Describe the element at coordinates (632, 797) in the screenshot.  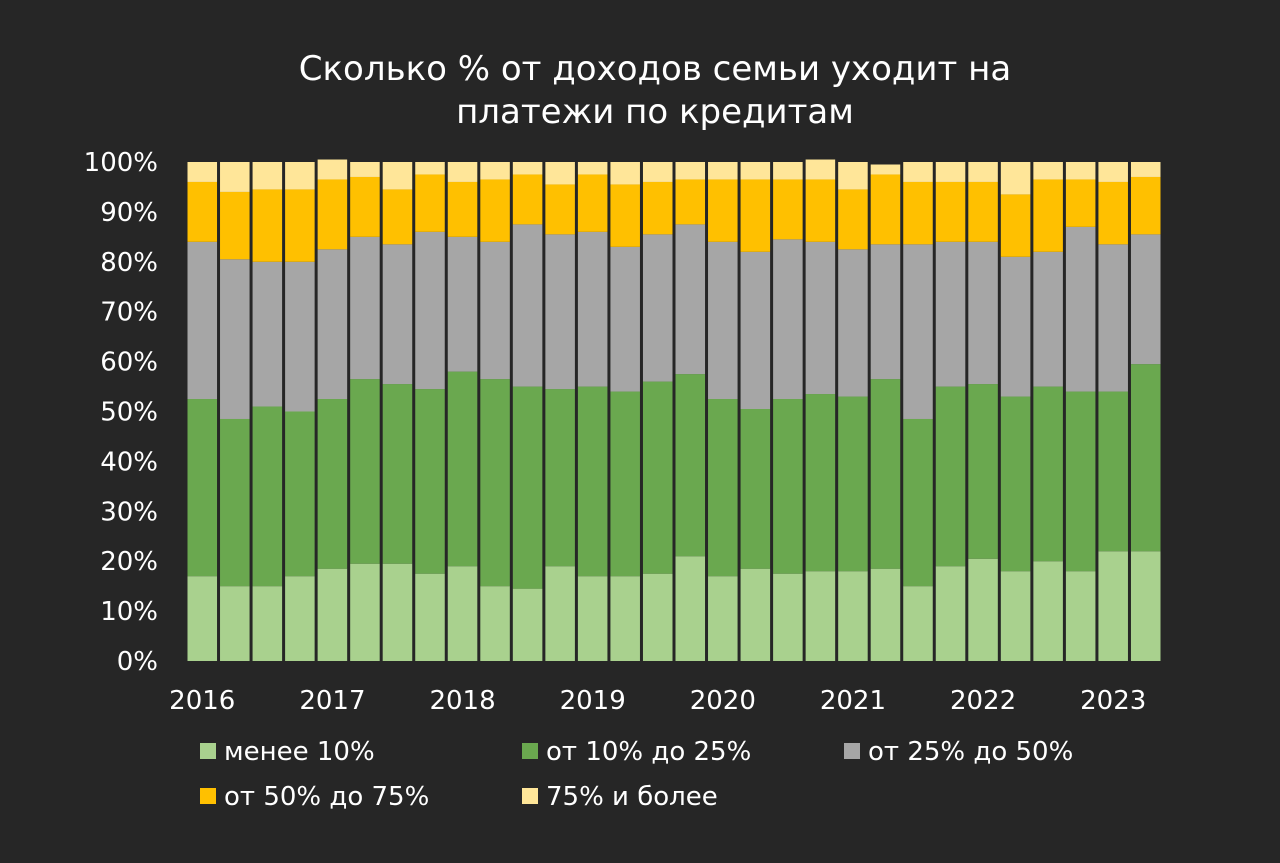
I see `legend-label: 75% и более` at that location.